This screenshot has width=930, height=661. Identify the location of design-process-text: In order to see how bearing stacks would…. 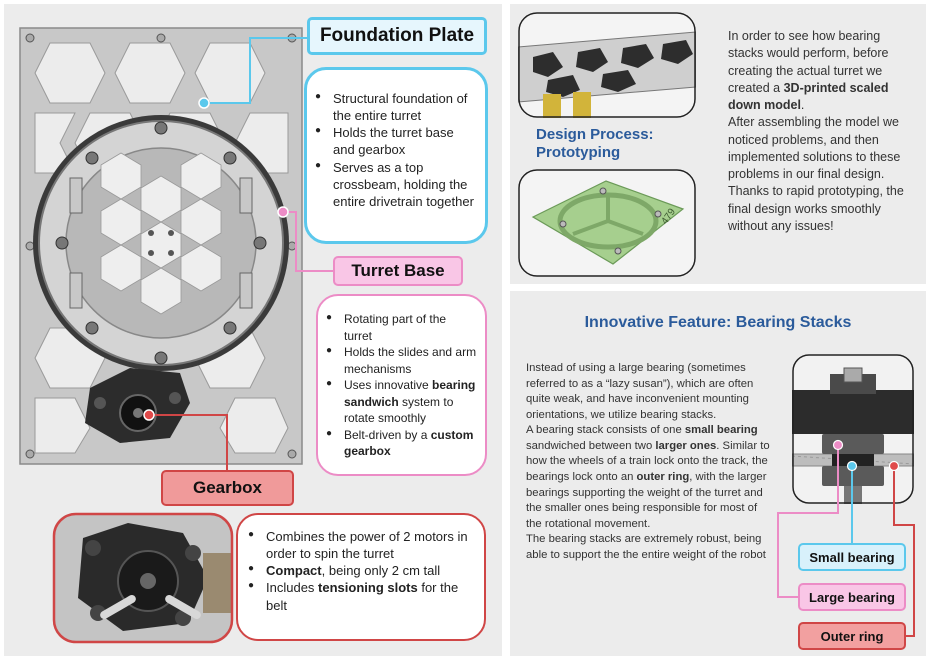
(816, 131).